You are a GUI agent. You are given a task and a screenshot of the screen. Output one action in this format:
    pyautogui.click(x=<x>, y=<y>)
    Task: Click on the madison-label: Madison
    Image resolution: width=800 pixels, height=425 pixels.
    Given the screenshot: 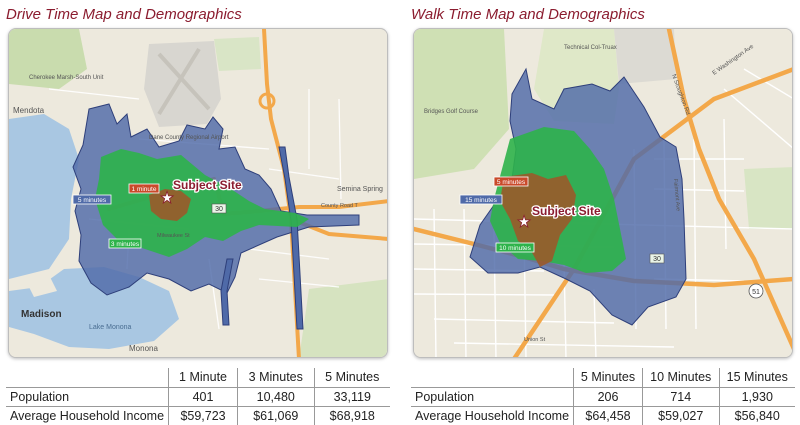 What is the action you would take?
    pyautogui.click(x=41, y=314)
    